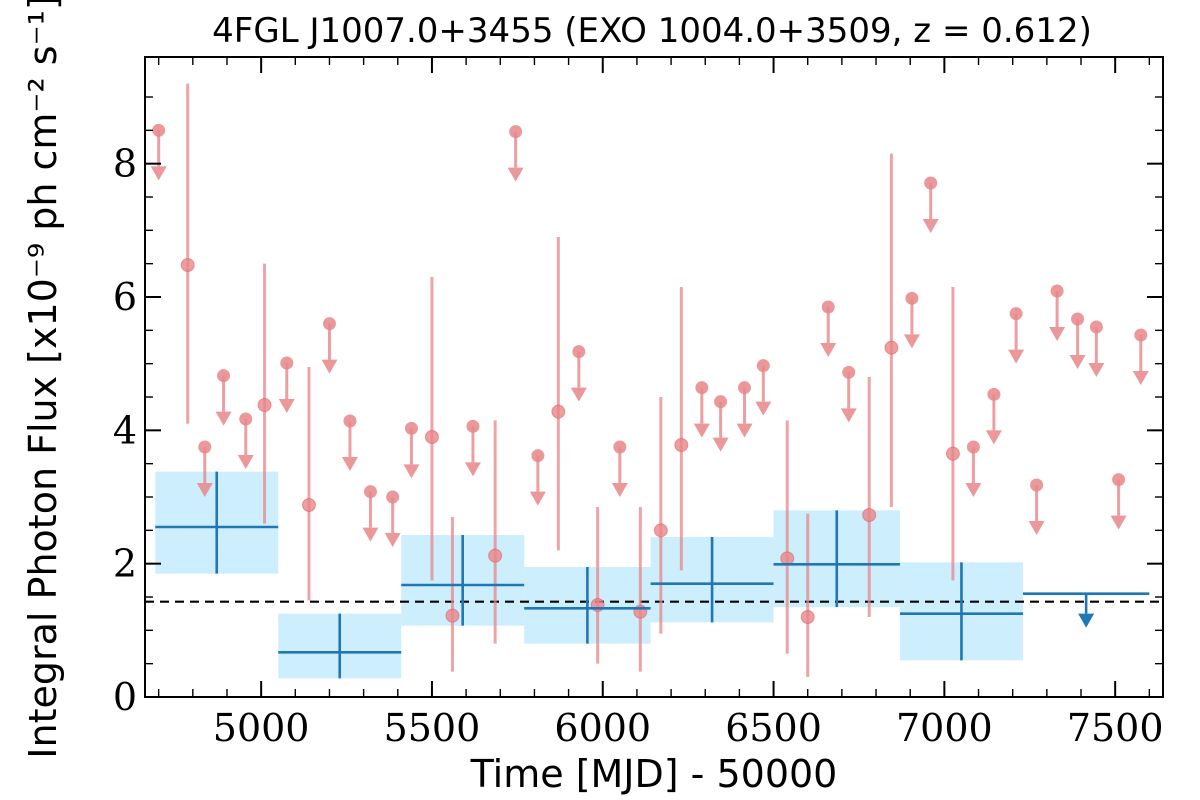  Describe the element at coordinates (125, 164) in the screenshot. I see `y-tick-label: 8` at that location.